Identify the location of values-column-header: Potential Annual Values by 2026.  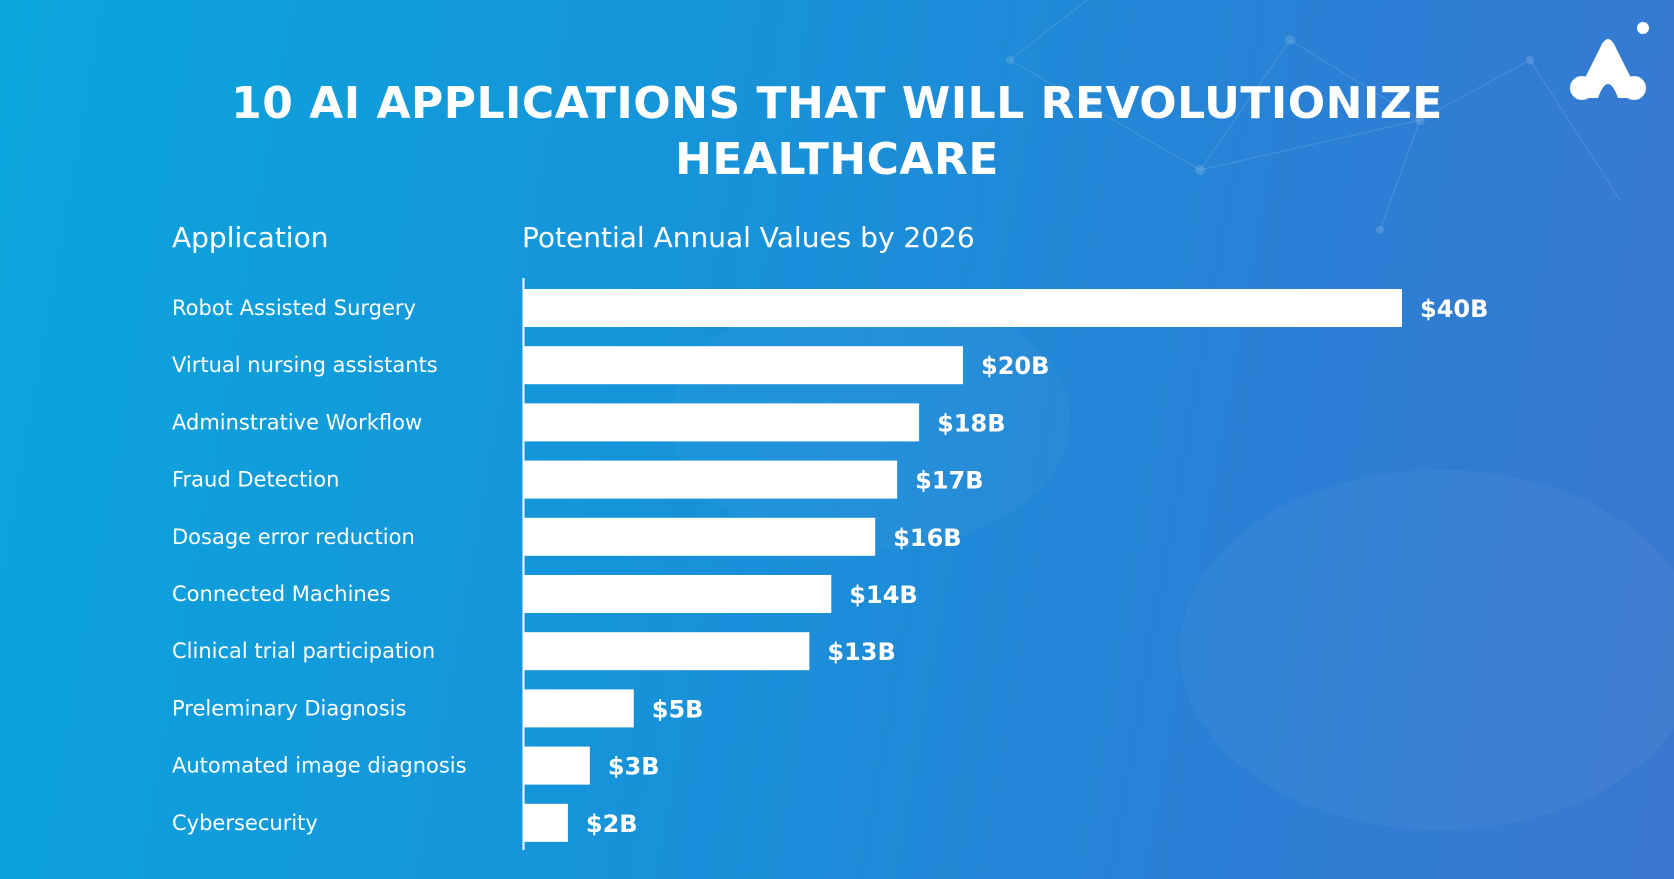
(748, 237).